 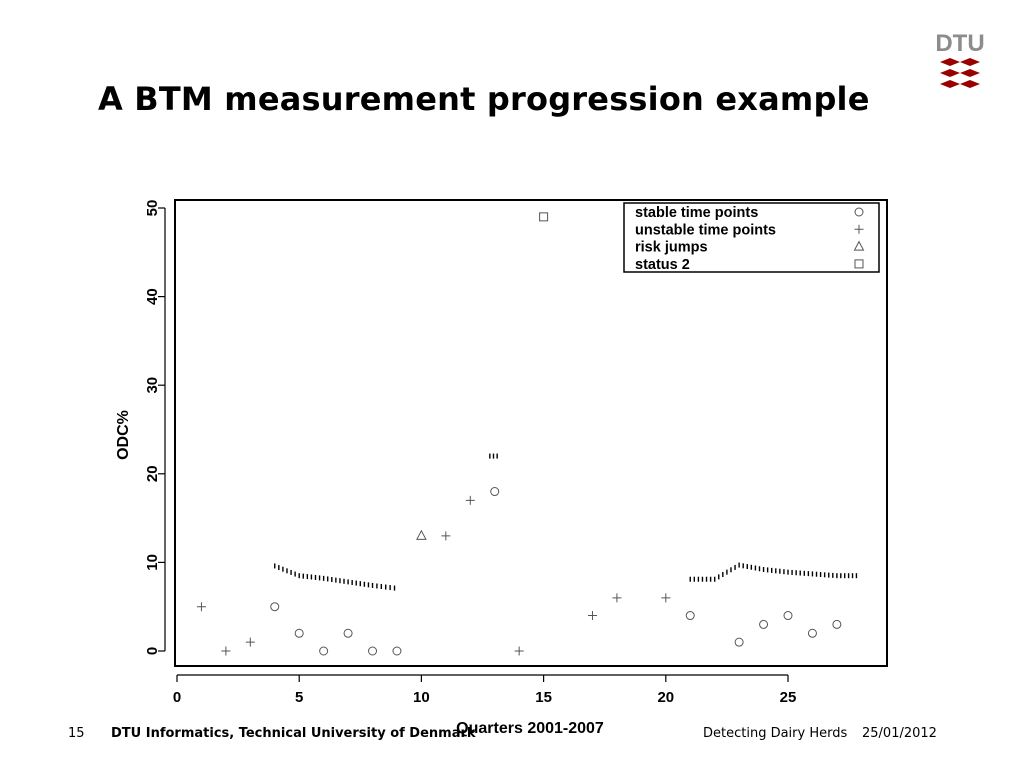 I want to click on legend-label: unstable time points, so click(x=705, y=230).